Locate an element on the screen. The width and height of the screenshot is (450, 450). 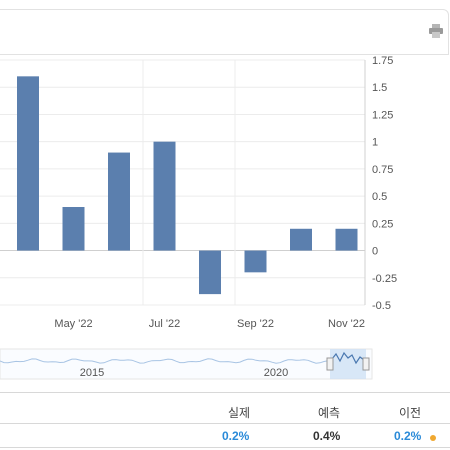
y-tick-label: 0.5 is located at coordinates (379, 197).